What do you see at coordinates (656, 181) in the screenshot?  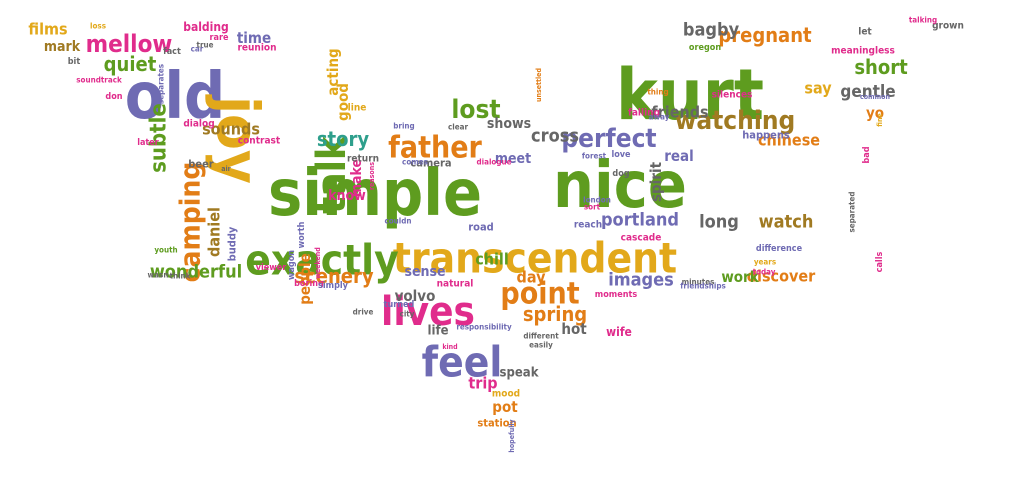 I see `cloud-word-spirit: spirit` at bounding box center [656, 181].